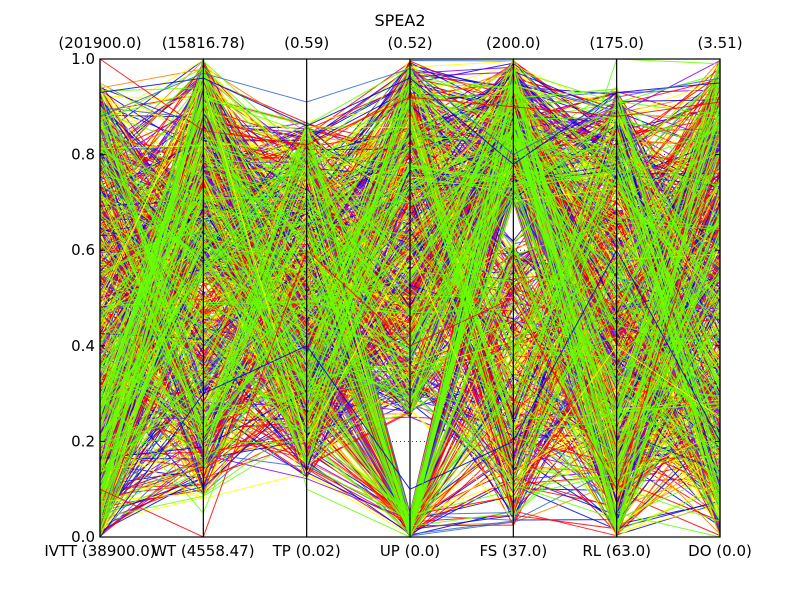 The image size is (800, 597). Describe the element at coordinates (720, 551) in the screenshot. I see `axis-bottom-label: DO (0.0)` at that location.